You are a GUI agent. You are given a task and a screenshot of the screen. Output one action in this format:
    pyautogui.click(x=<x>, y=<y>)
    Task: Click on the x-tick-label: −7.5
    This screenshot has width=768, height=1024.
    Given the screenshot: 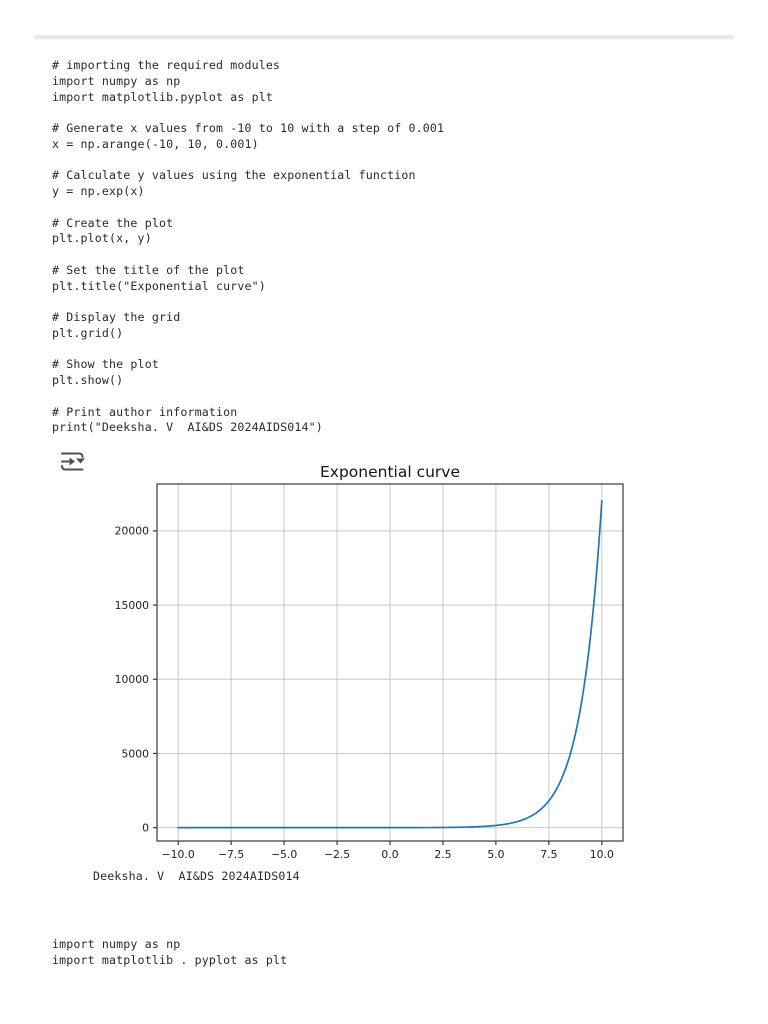 What is the action you would take?
    pyautogui.click(x=231, y=854)
    